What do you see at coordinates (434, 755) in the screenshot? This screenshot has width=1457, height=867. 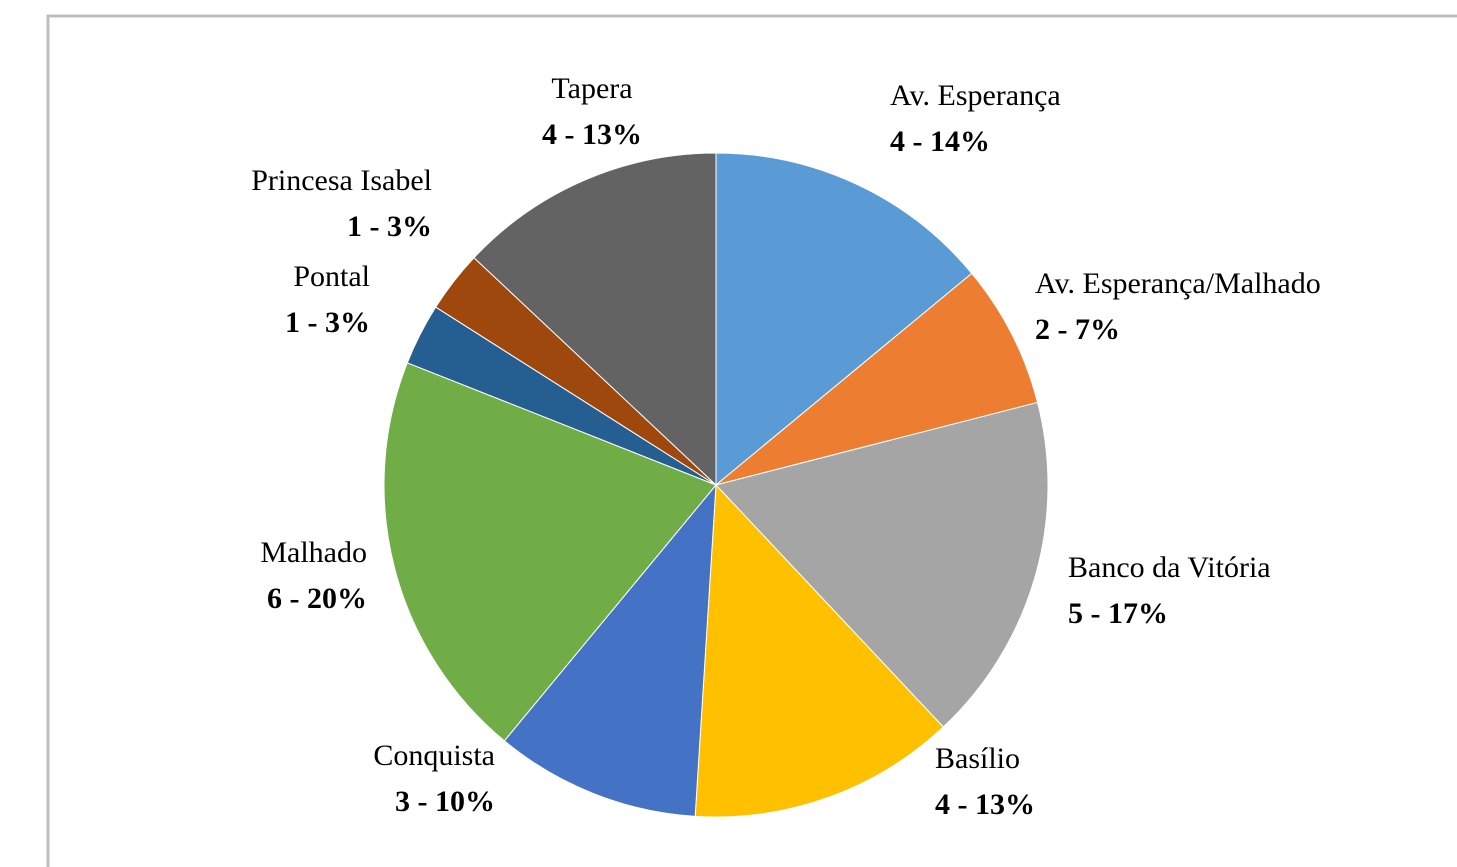 I see `slice-label: Conquista` at bounding box center [434, 755].